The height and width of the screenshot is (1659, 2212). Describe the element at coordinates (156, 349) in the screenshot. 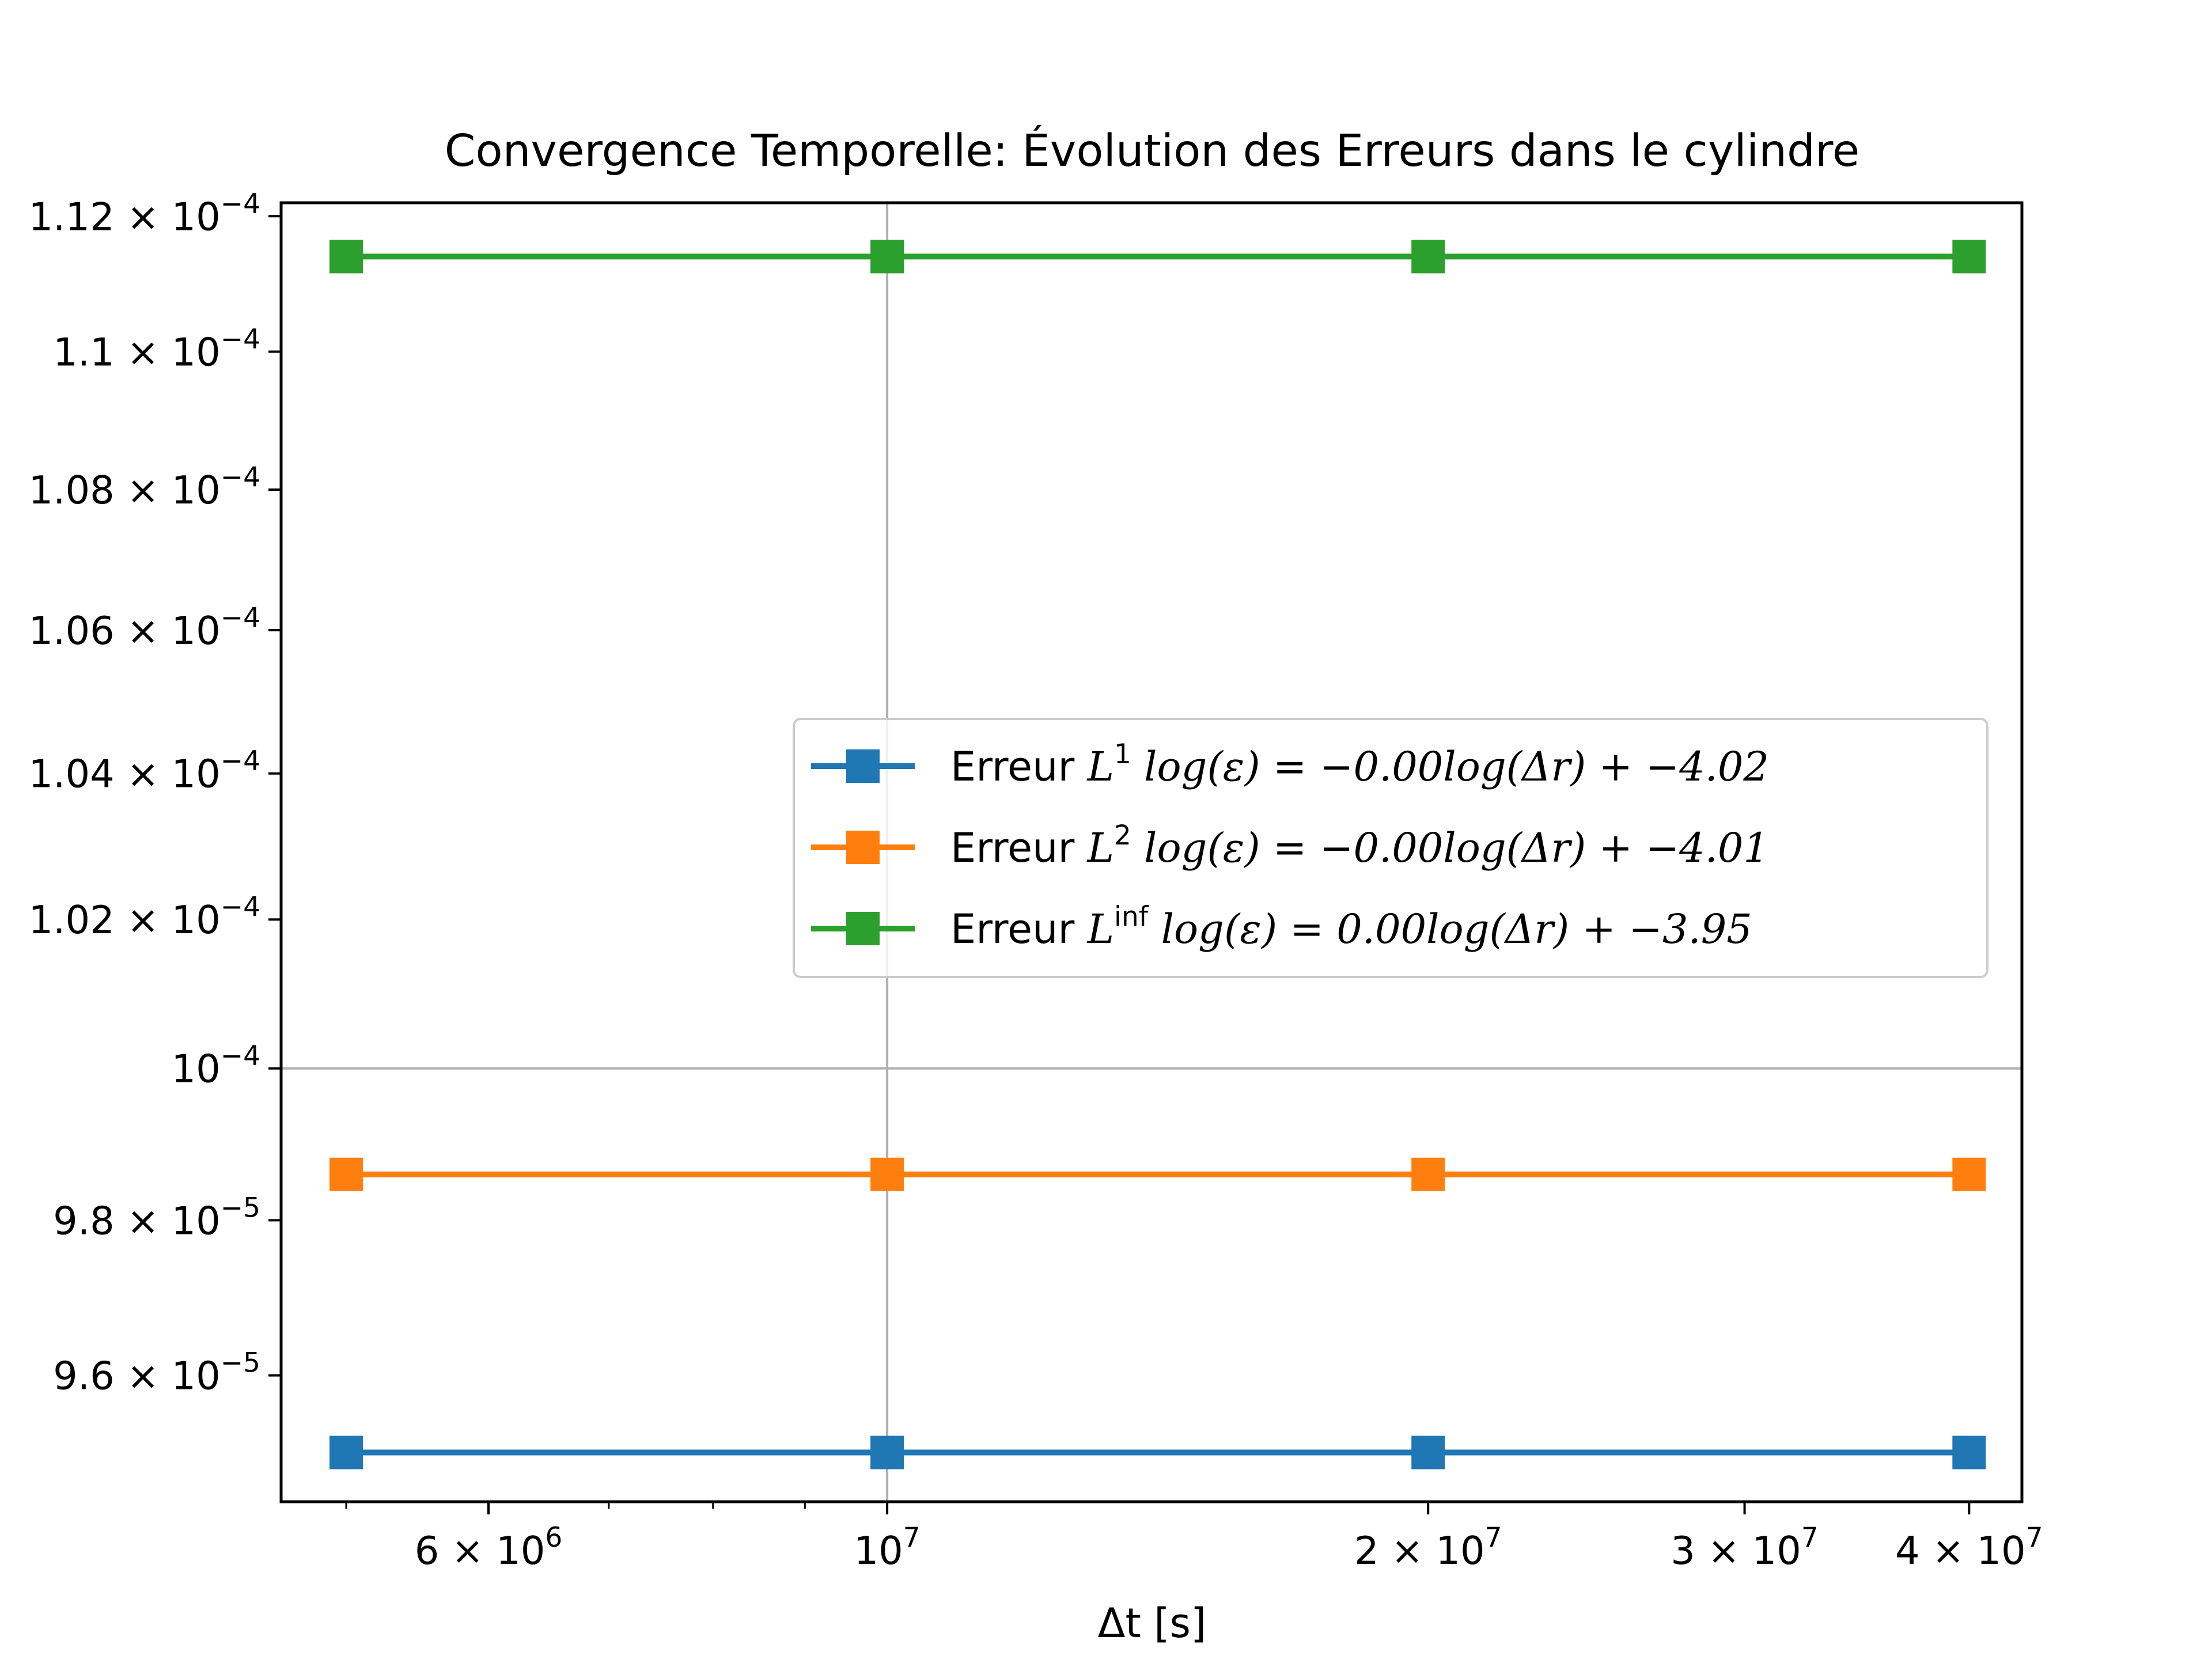

I see `y-tick-label: 1.1 × 10⁻⁴` at that location.